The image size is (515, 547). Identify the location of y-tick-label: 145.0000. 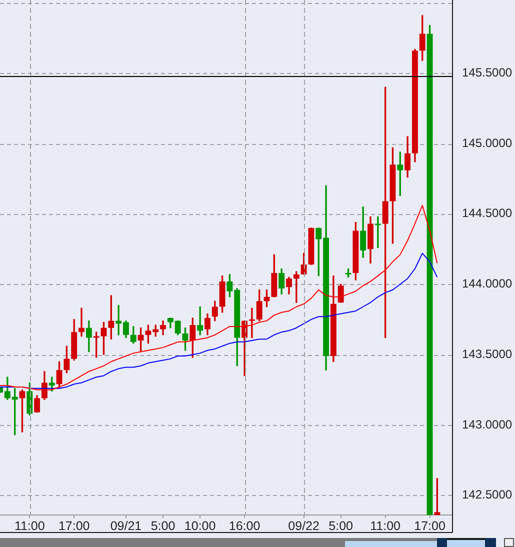
(487, 143).